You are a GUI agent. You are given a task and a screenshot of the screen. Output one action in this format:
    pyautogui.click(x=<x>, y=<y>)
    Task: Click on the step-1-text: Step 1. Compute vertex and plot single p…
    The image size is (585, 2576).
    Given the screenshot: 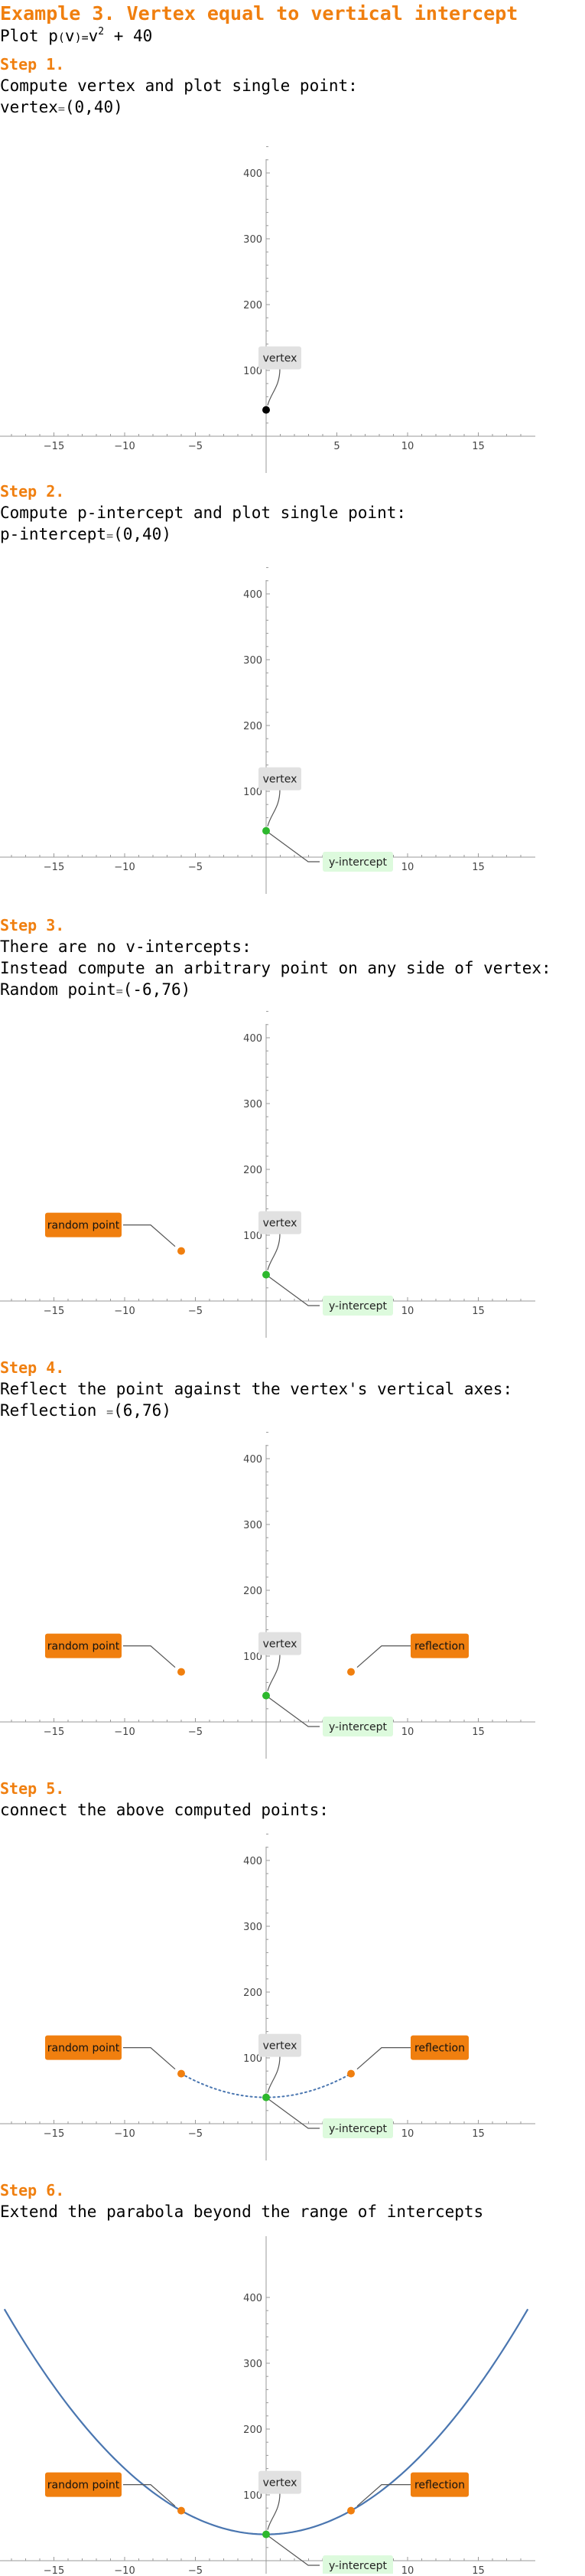 What is the action you would take?
    pyautogui.click(x=292, y=86)
    